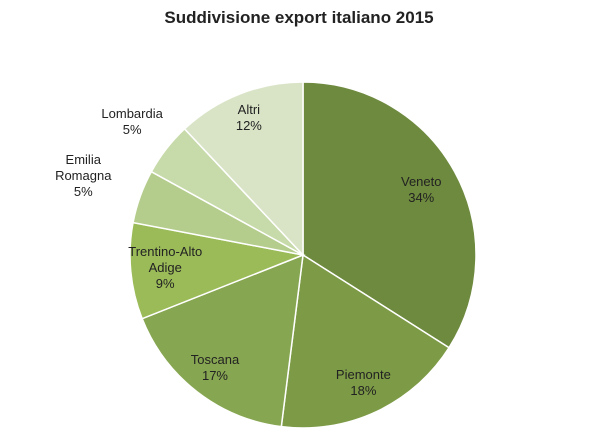  What do you see at coordinates (248, 126) in the screenshot?
I see `value-label: 12%` at bounding box center [248, 126].